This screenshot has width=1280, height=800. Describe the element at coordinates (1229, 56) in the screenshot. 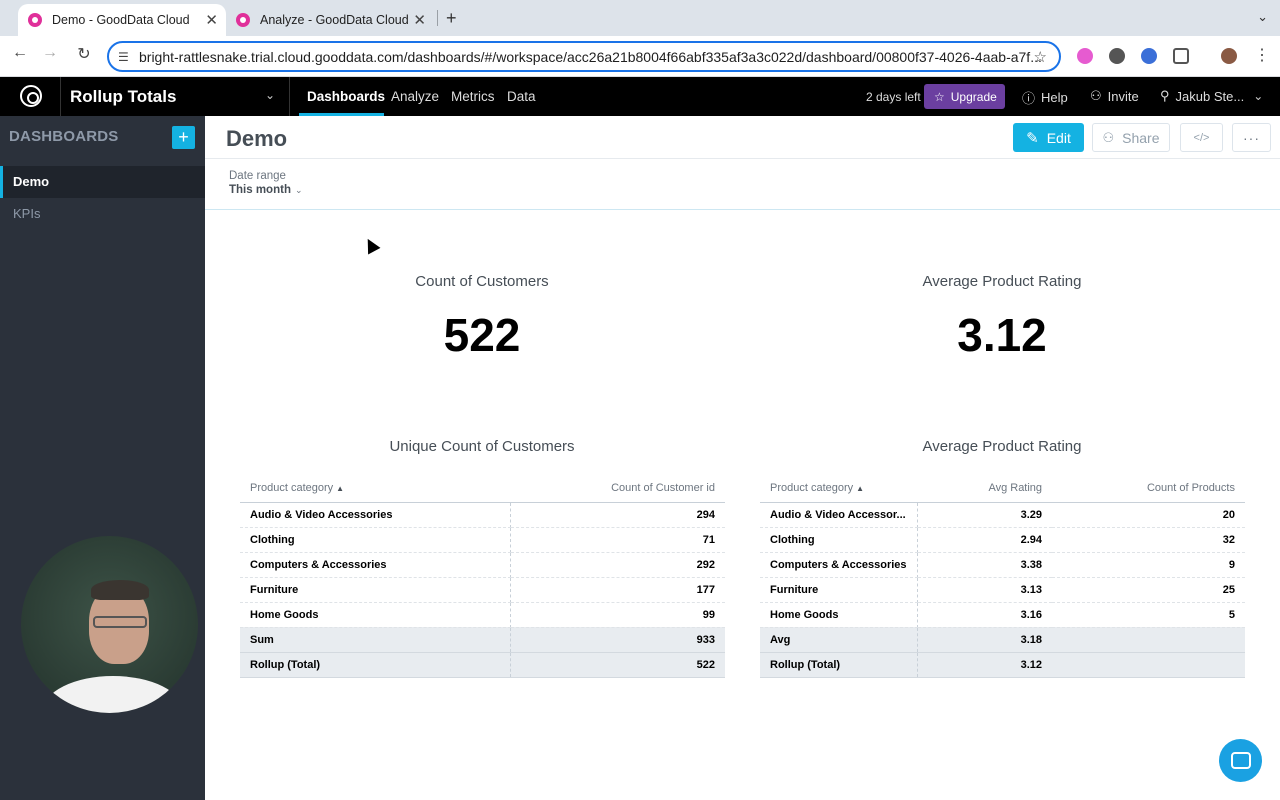

I see `profile-avatar` at that location.